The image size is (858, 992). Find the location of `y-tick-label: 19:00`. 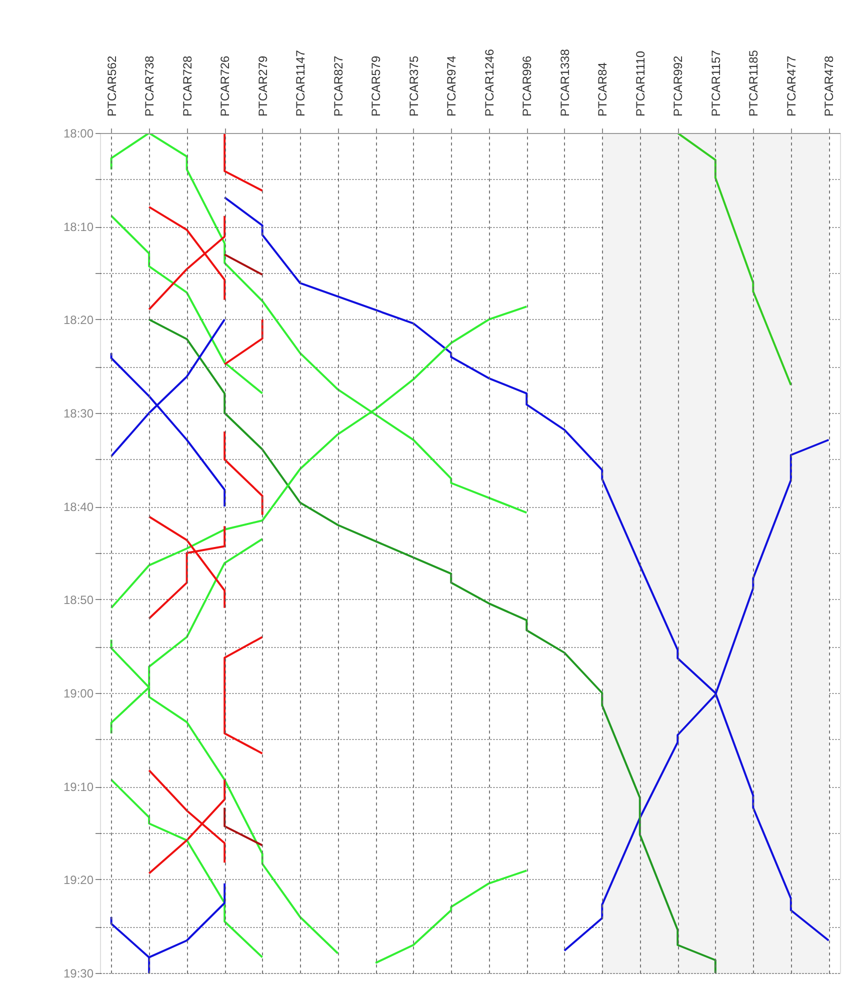

y-tick-label: 19:00 is located at coordinates (78, 693).